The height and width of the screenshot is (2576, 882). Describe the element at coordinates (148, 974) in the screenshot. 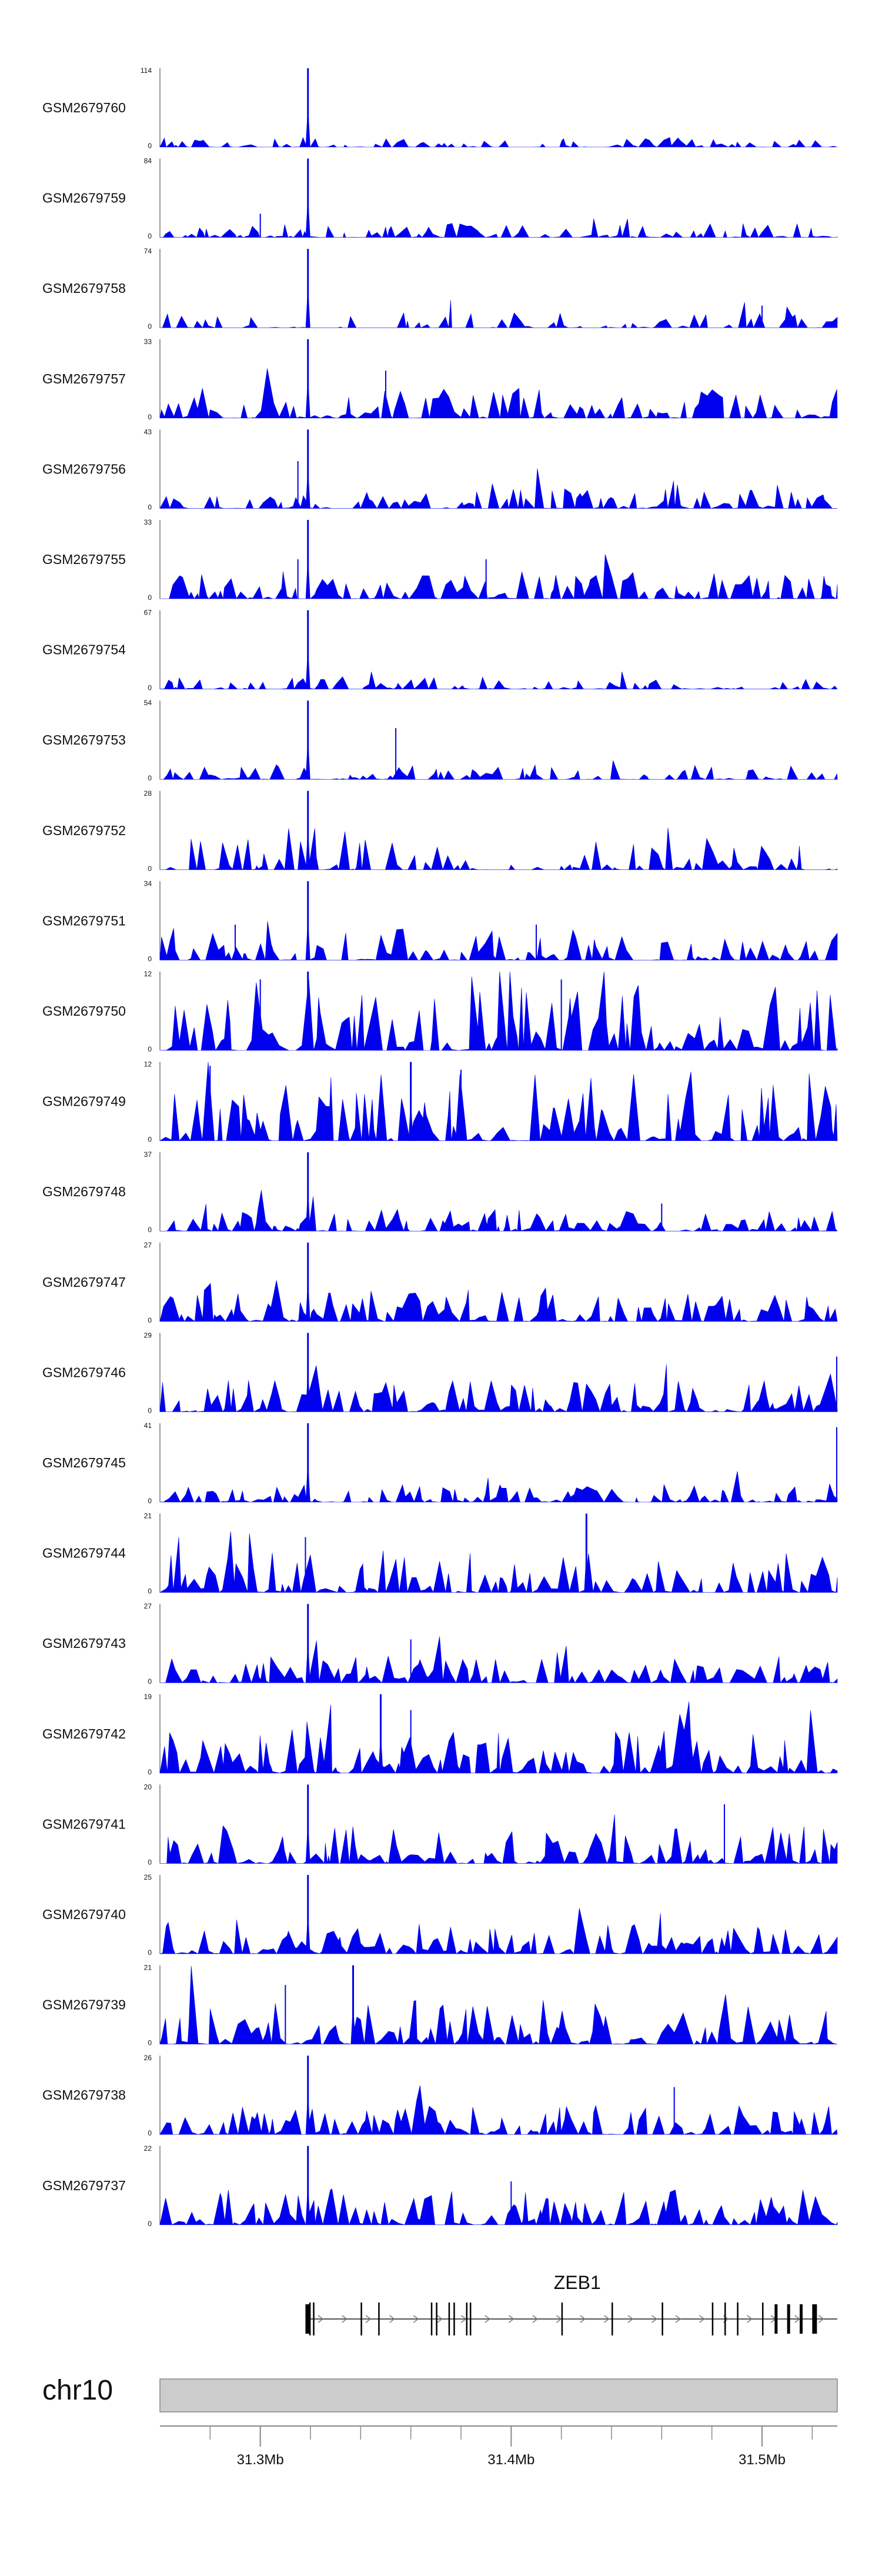

I see `track-ymax-label: 12` at that location.